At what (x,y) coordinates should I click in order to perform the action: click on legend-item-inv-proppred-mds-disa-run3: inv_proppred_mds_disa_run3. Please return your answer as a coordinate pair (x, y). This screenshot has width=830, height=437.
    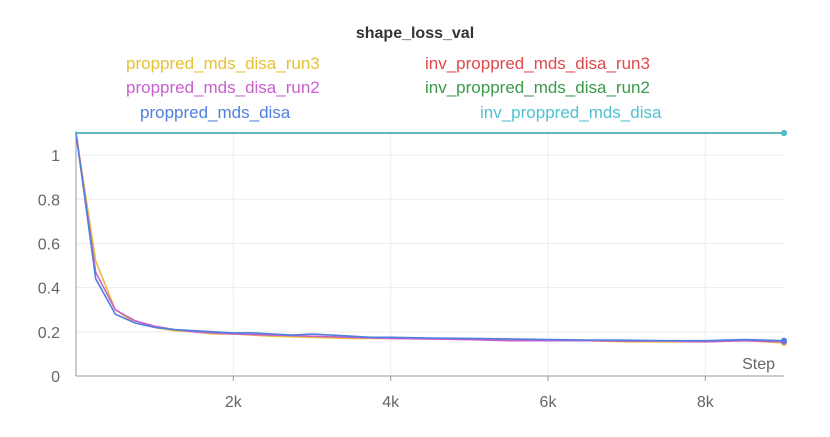
    Looking at the image, I should click on (537, 63).